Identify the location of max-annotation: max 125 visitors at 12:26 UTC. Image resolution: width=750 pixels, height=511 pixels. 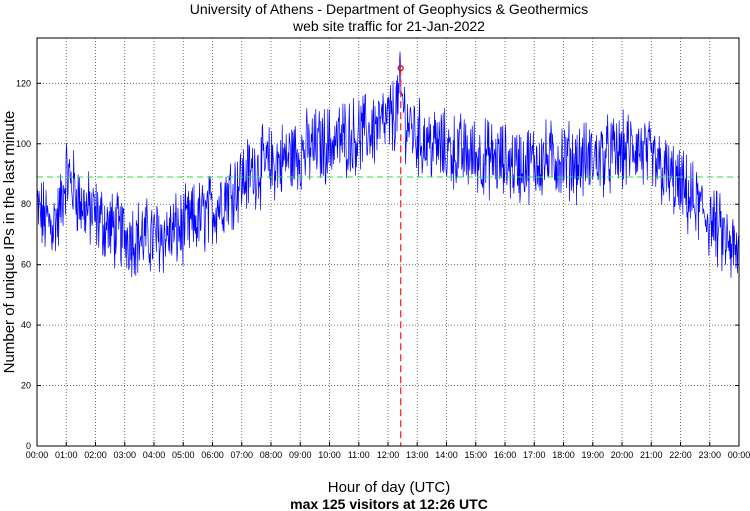
(389, 503).